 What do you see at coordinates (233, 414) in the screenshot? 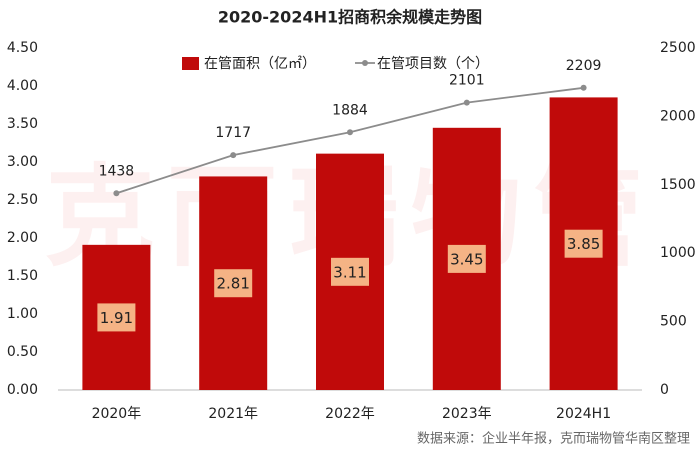
I see `x-tick-label: 2021年` at bounding box center [233, 414].